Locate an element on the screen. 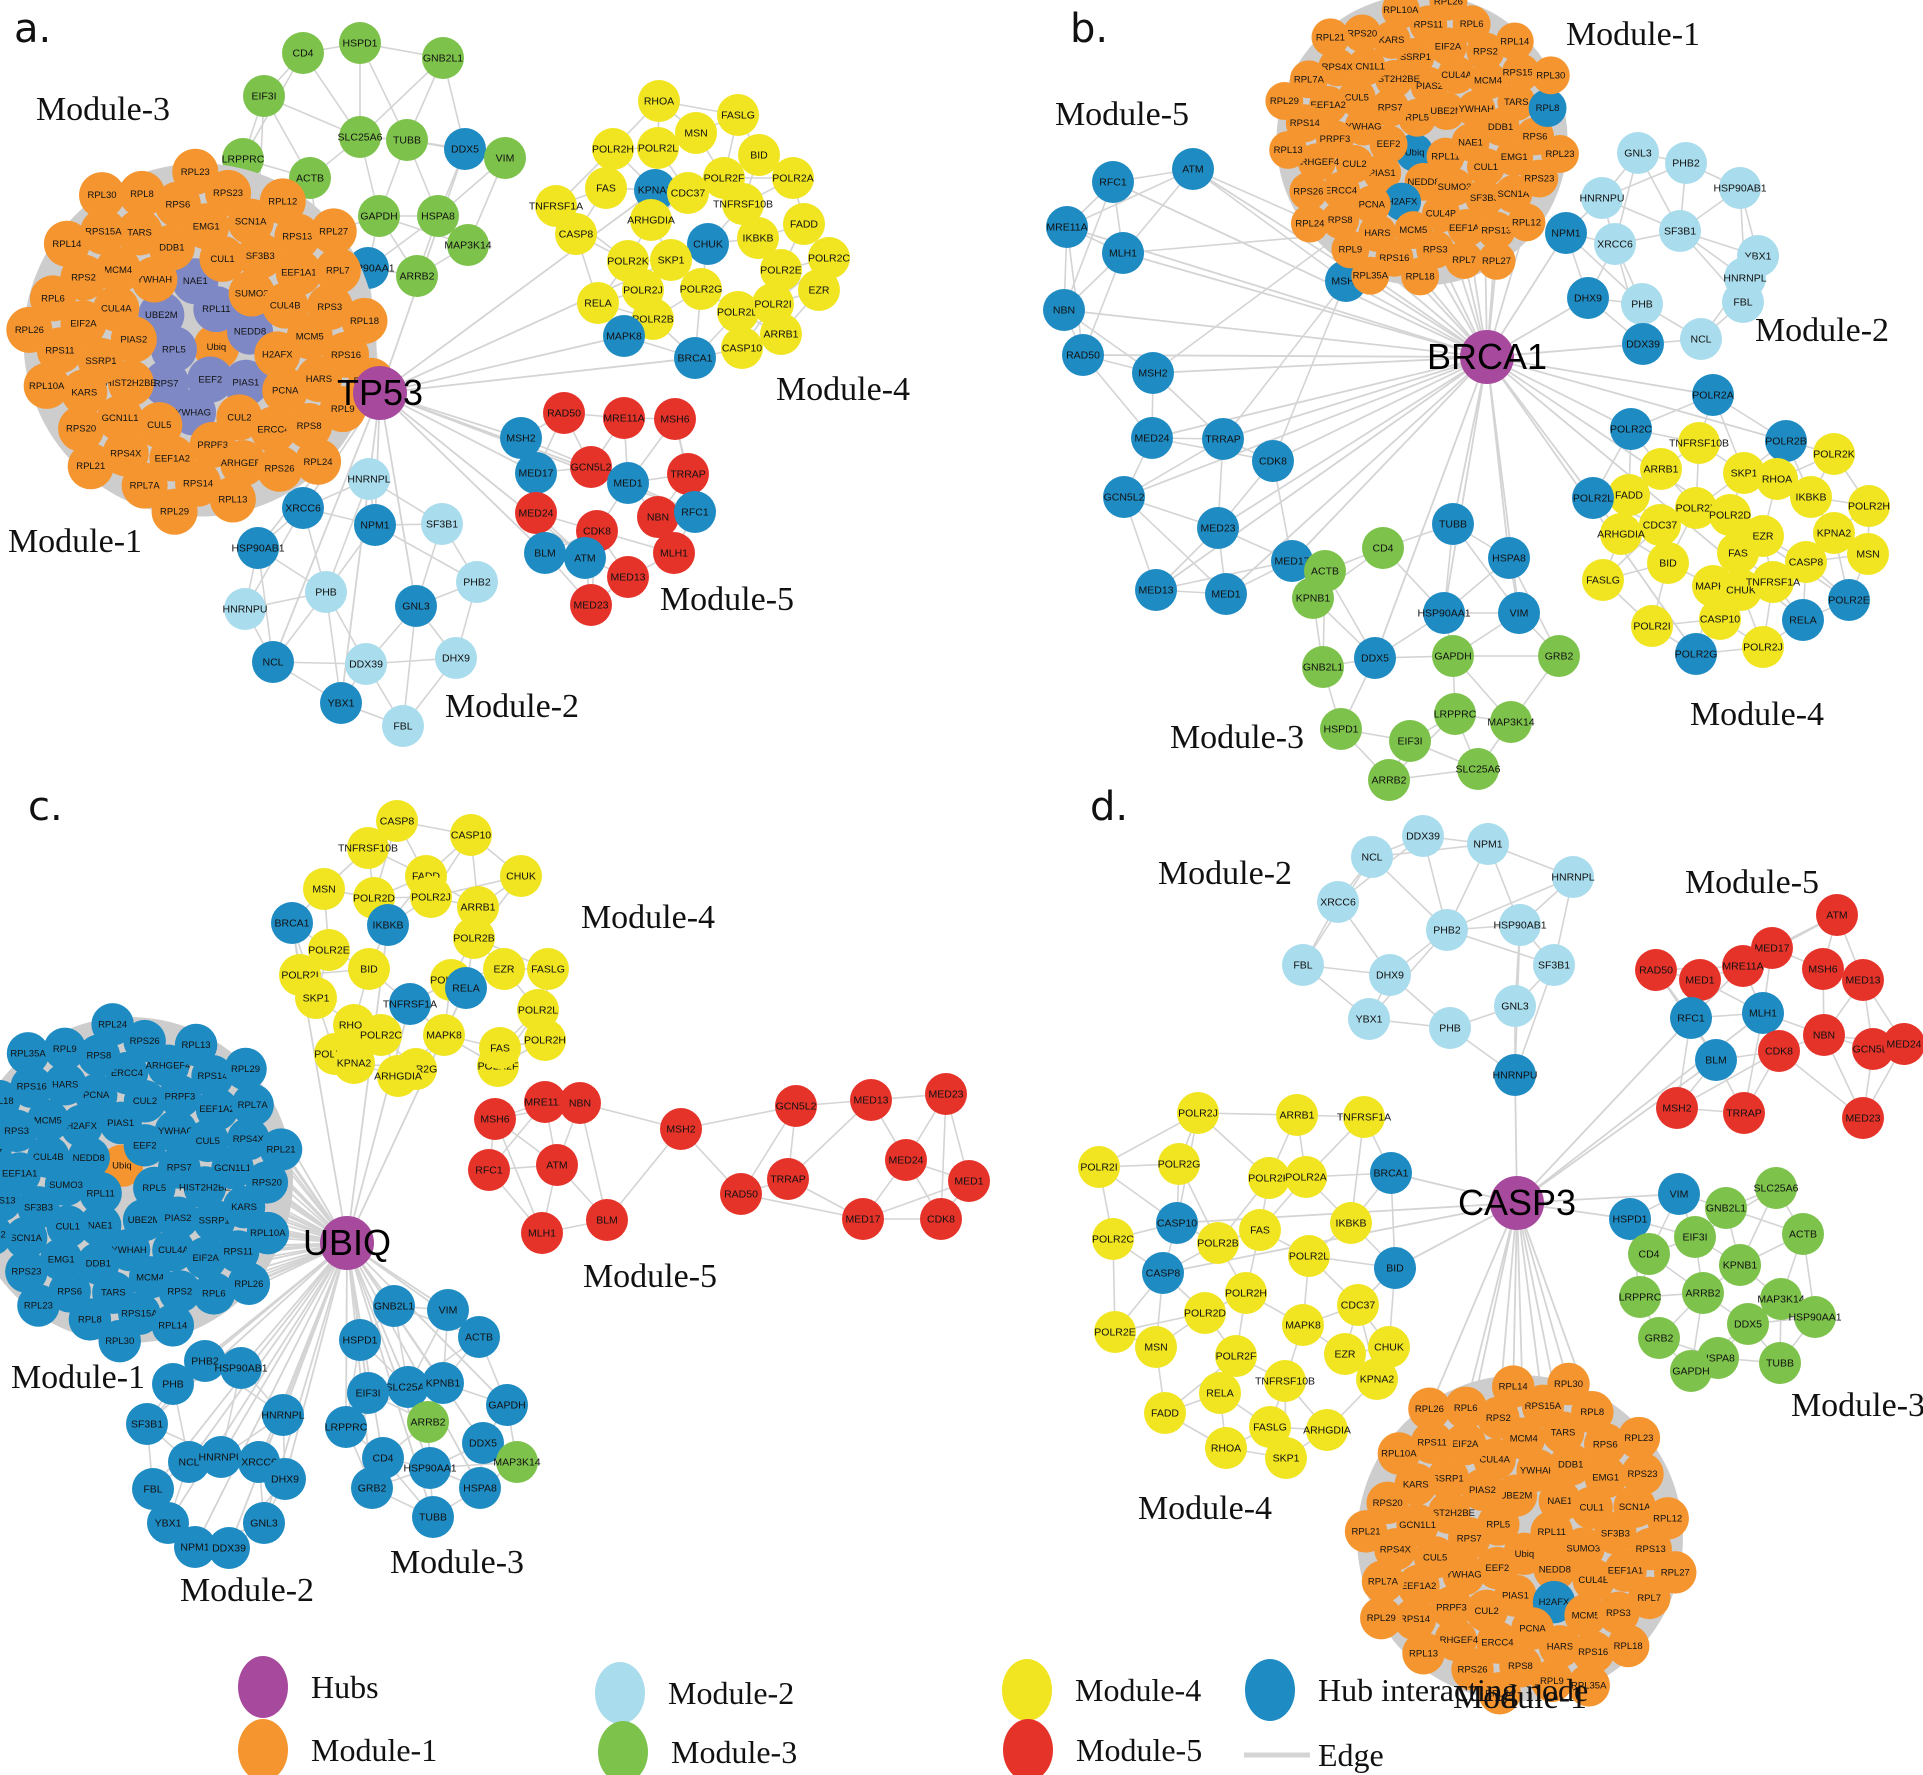 This screenshot has height=1775, width=1923. node-SLC25A6 is located at coordinates (360, 137).